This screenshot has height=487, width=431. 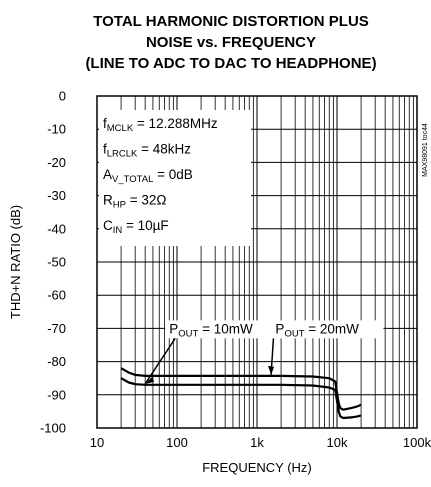 What do you see at coordinates (425, 150) in the screenshot?
I see `figure-code: MAX98091 toc44` at bounding box center [425, 150].